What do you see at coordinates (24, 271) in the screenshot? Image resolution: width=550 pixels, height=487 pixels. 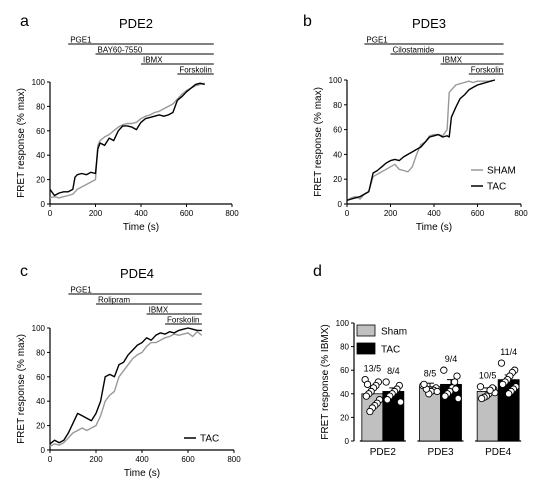 I see `panel-letter: c` at bounding box center [24, 271].